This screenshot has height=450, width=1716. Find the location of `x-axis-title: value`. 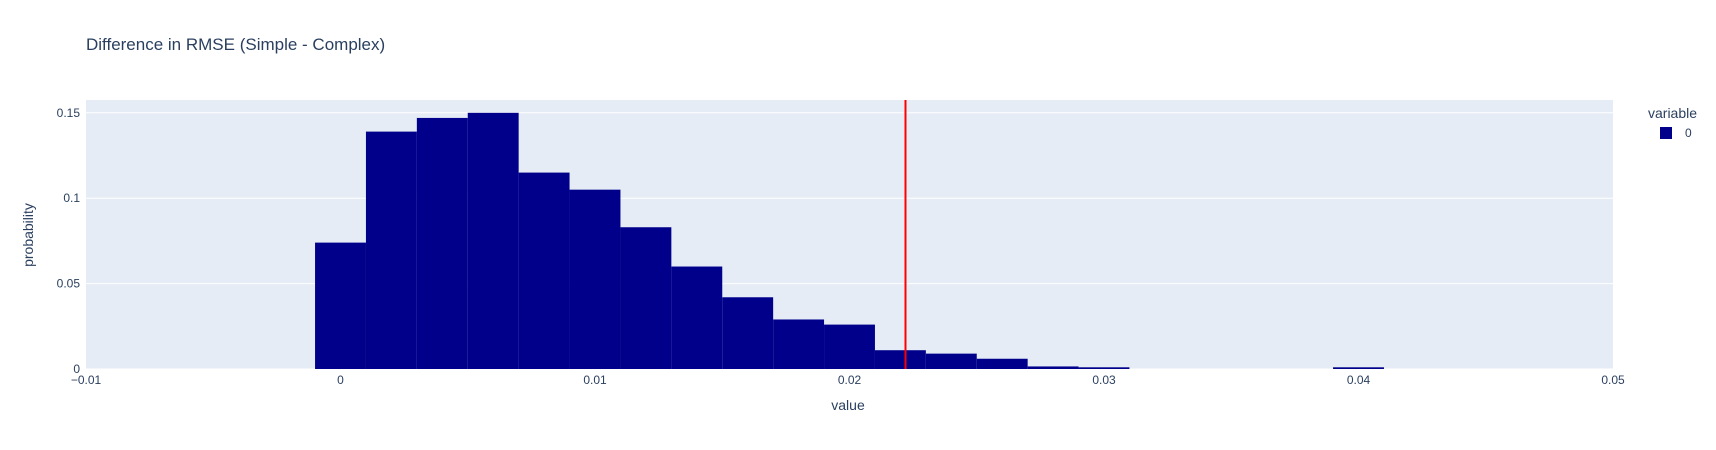

x-axis-title: value is located at coordinates (848, 405).